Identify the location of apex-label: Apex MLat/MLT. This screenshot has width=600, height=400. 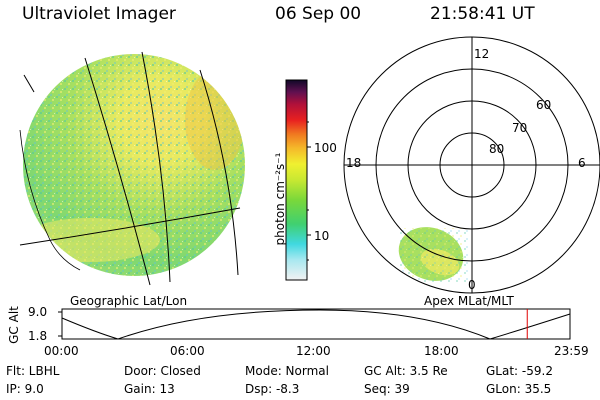
(469, 301).